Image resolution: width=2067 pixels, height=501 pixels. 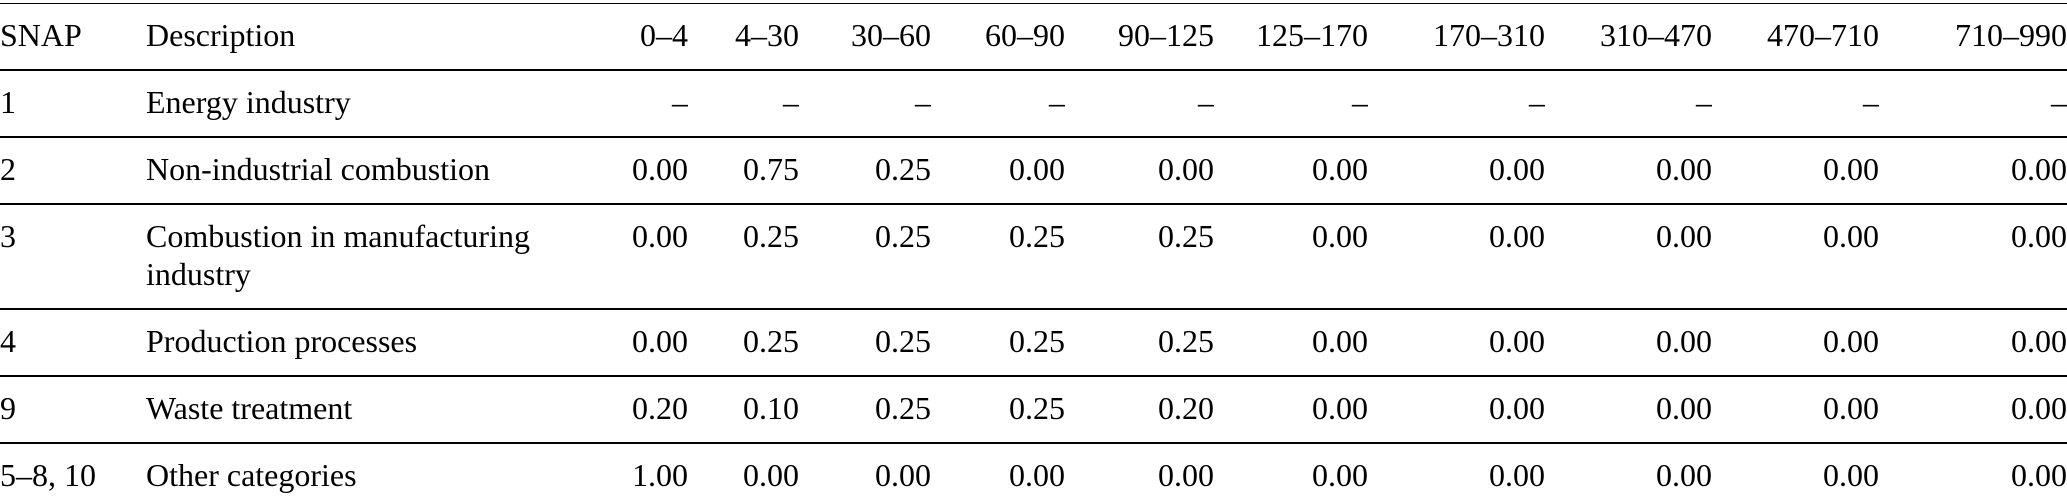 What do you see at coordinates (221, 35) in the screenshot?
I see `column-header-description: Description` at bounding box center [221, 35].